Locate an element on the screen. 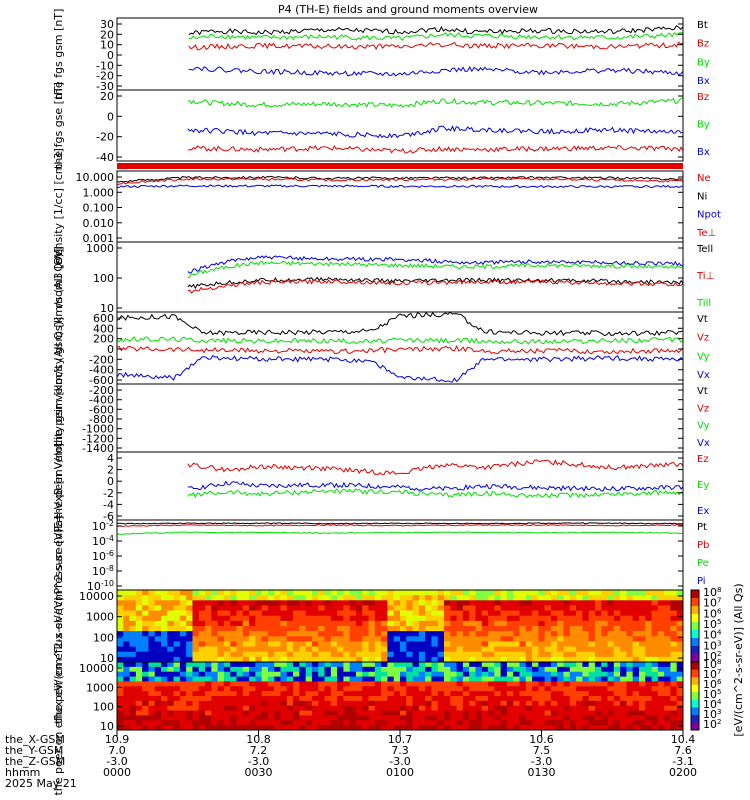 The image size is (750, 800). colorbar-tick-label: 106 is located at coordinates (712, 684).